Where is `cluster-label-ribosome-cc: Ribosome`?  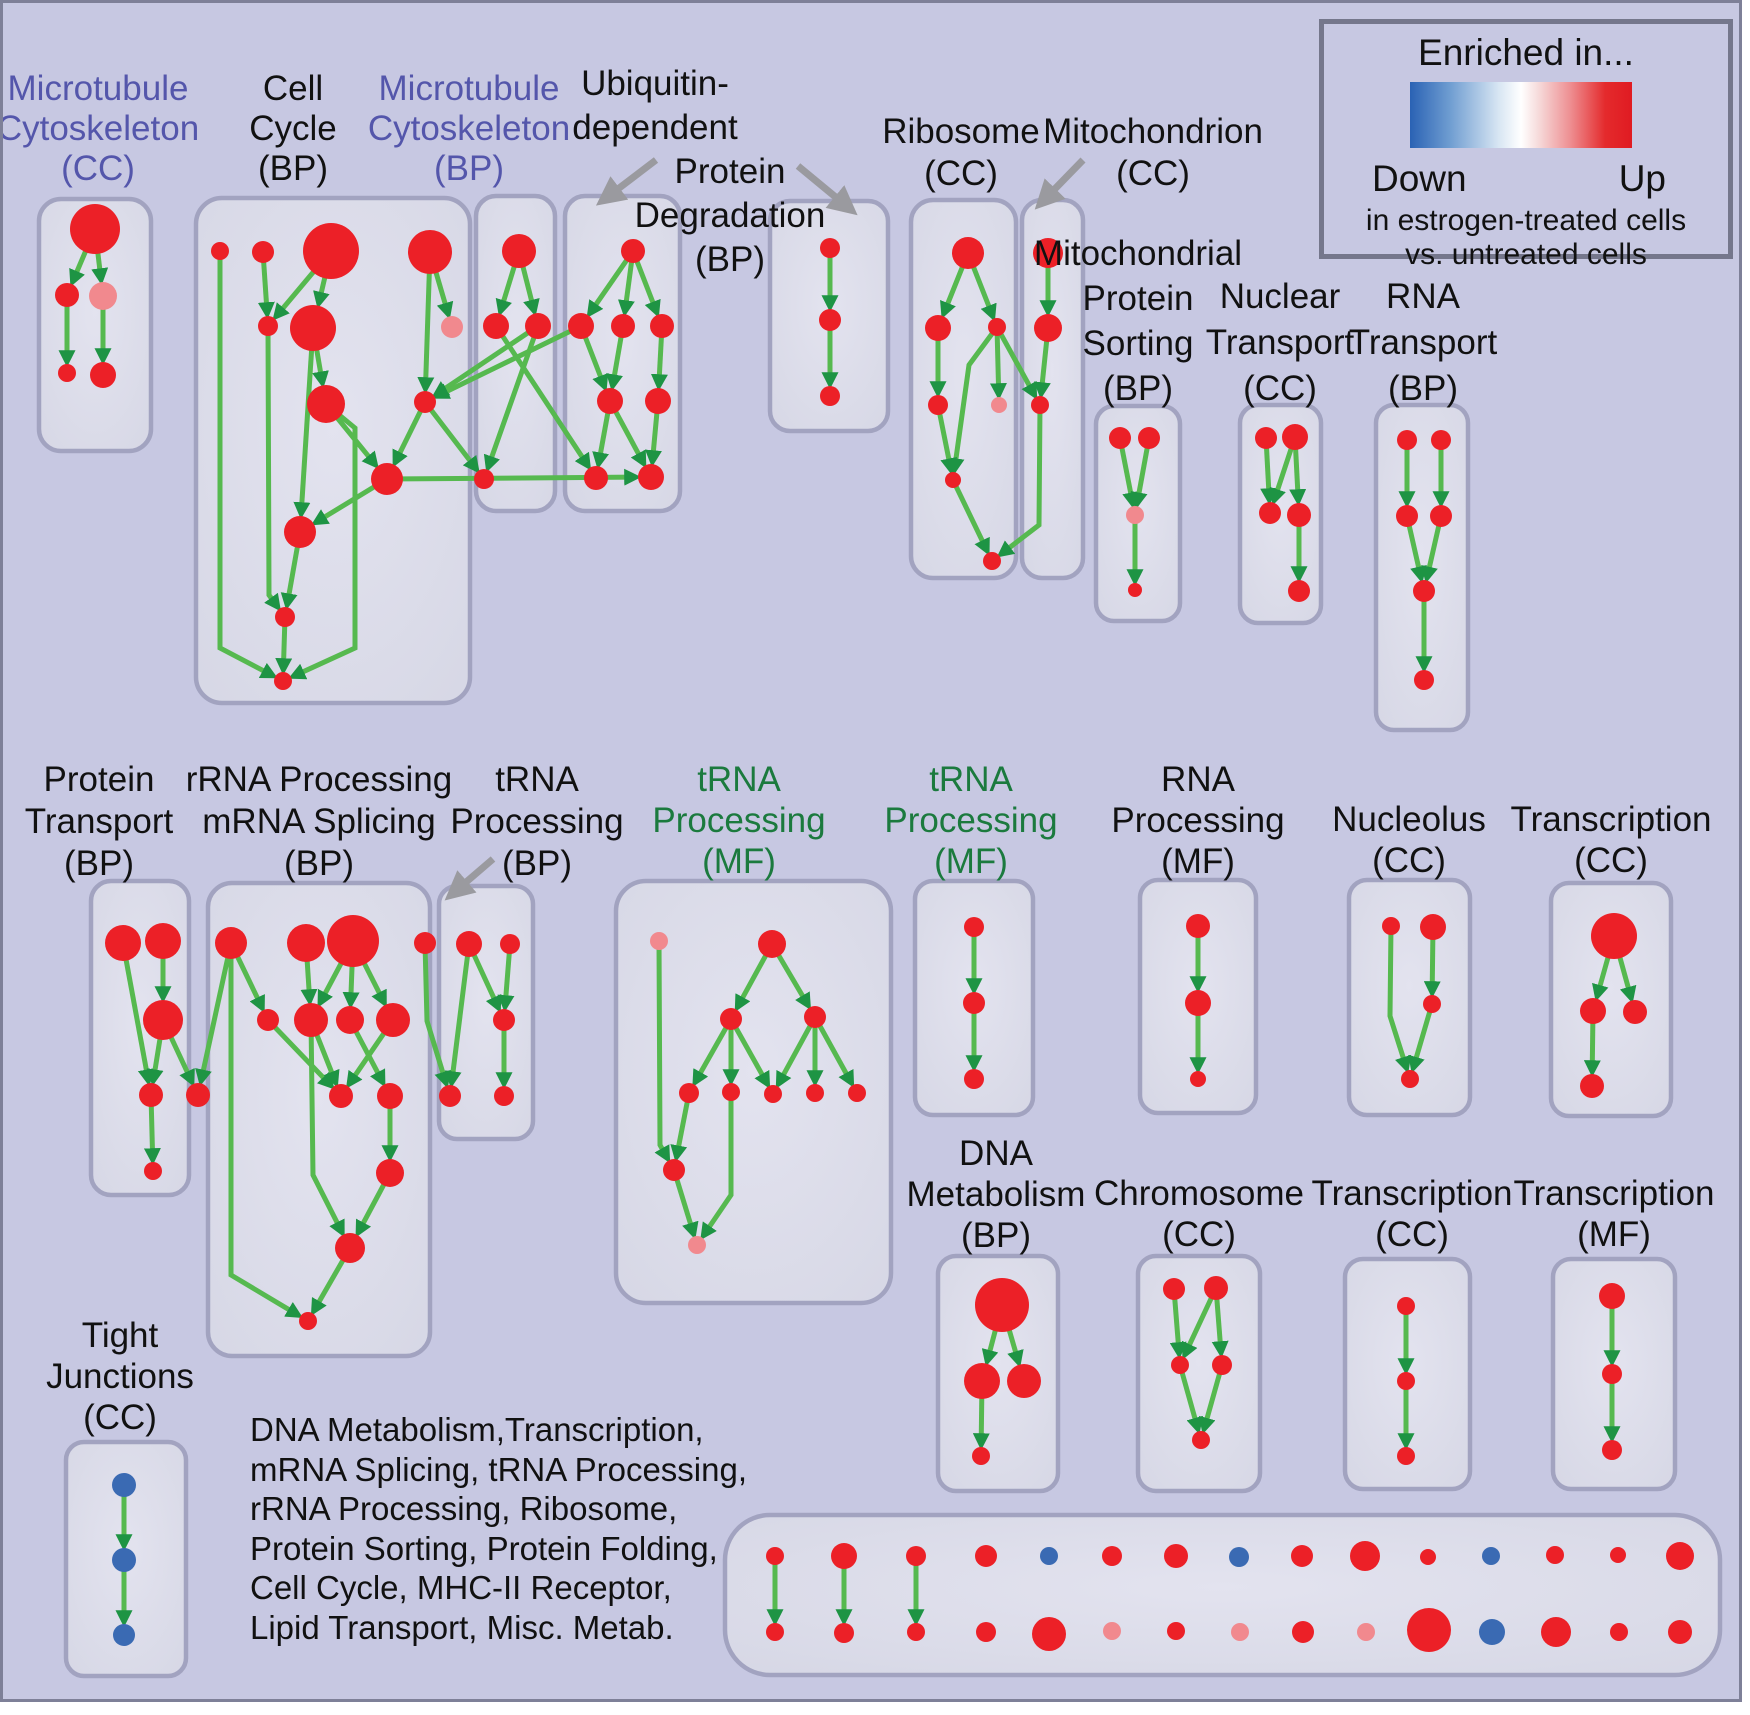 cluster-label-ribosome-cc: Ribosome is located at coordinates (961, 131).